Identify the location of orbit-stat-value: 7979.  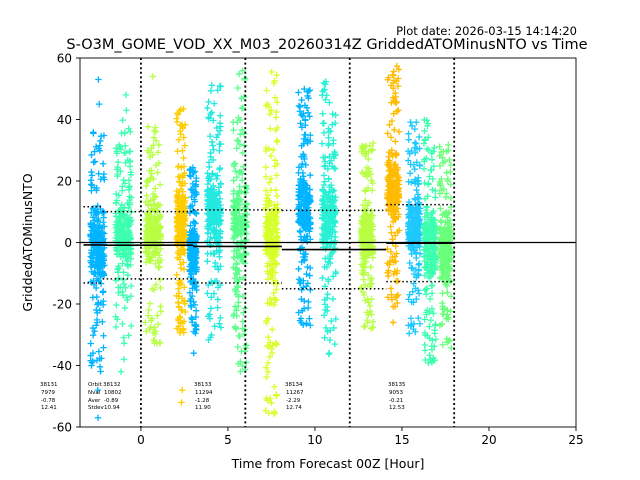
(48, 393).